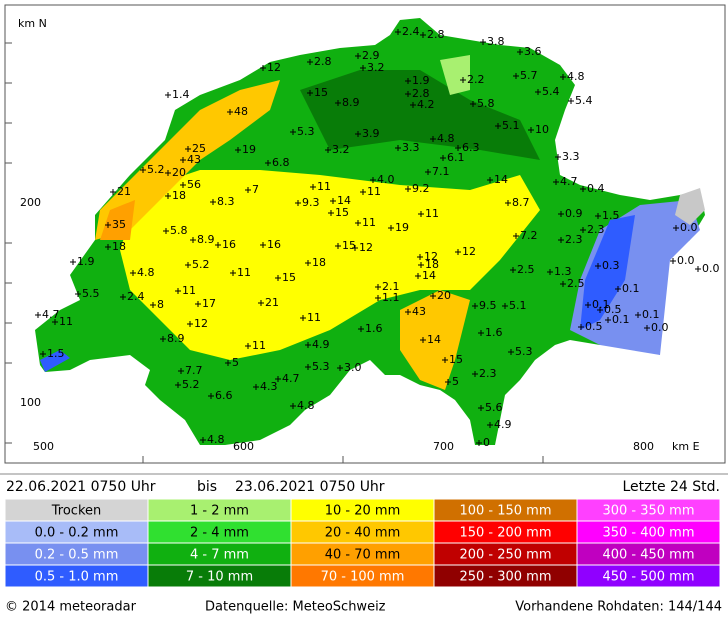  I want to click on station-value: 4.8, so click(446, 138).